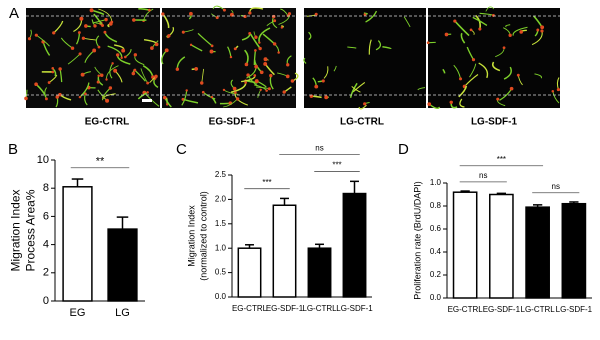  What do you see at coordinates (46, 188) in the screenshot?
I see `y-tick-label: 8` at bounding box center [46, 188].